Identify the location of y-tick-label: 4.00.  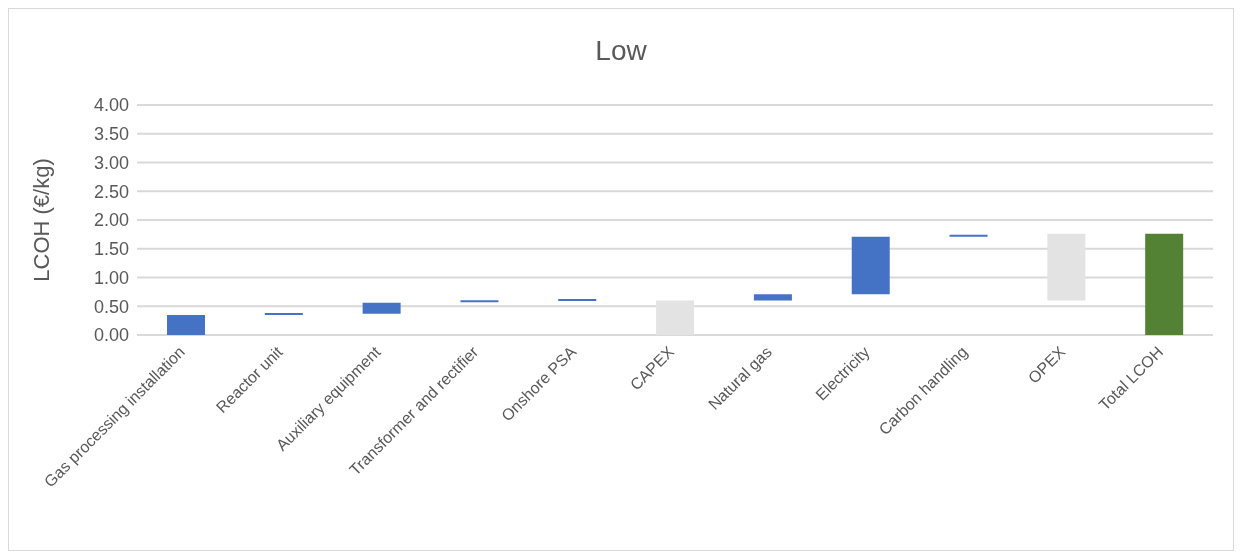
(111, 105).